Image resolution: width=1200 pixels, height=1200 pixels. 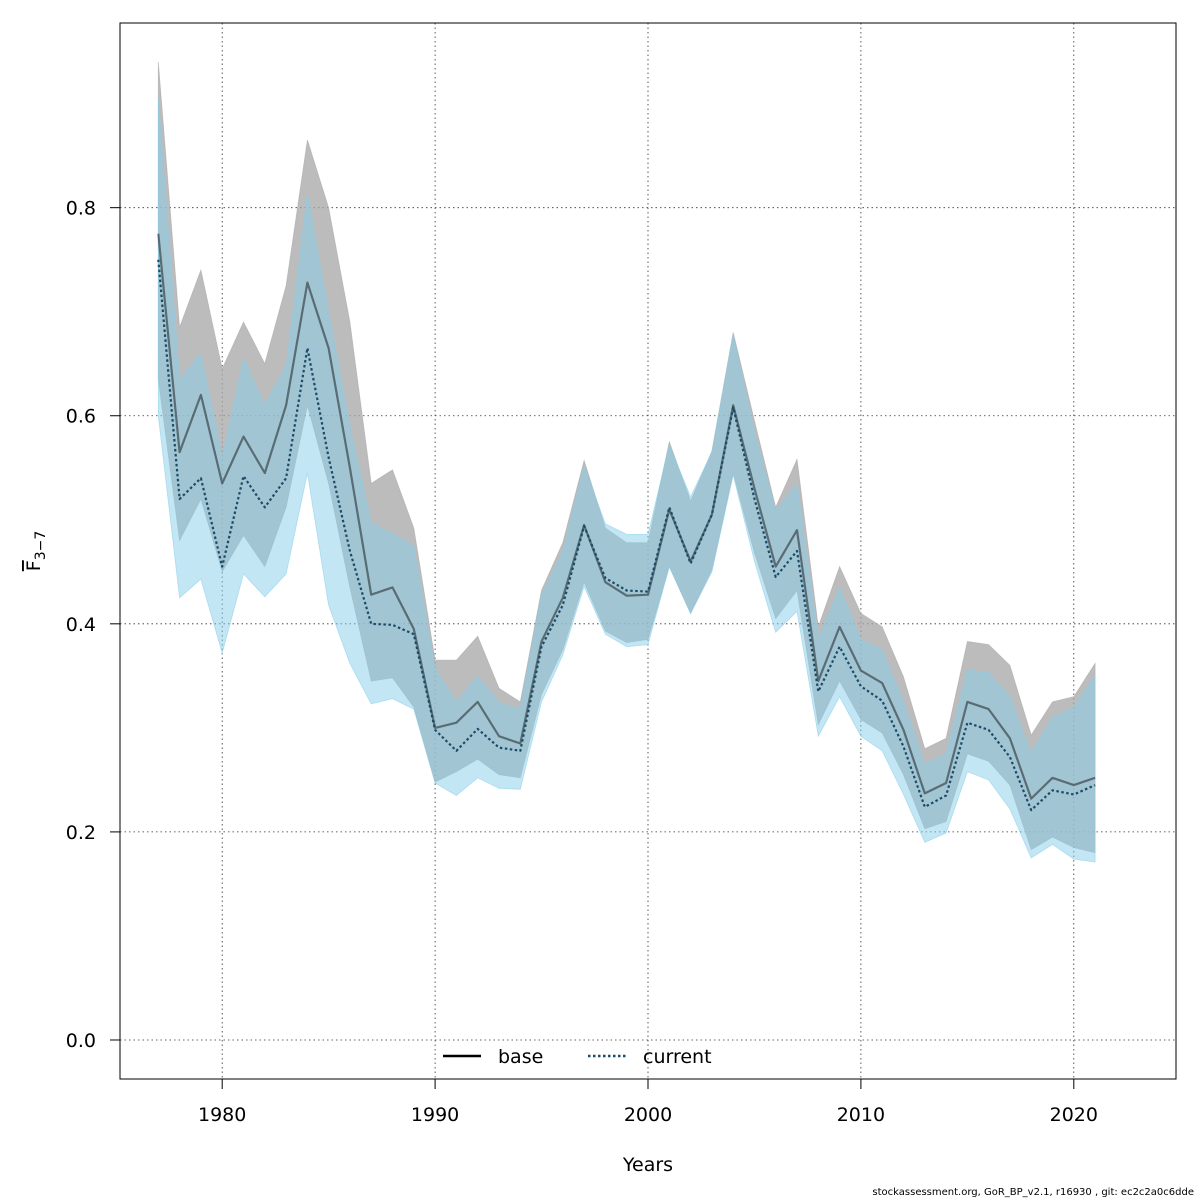 What do you see at coordinates (647, 1165) in the screenshot?
I see `x-axis-title: Years` at bounding box center [647, 1165].